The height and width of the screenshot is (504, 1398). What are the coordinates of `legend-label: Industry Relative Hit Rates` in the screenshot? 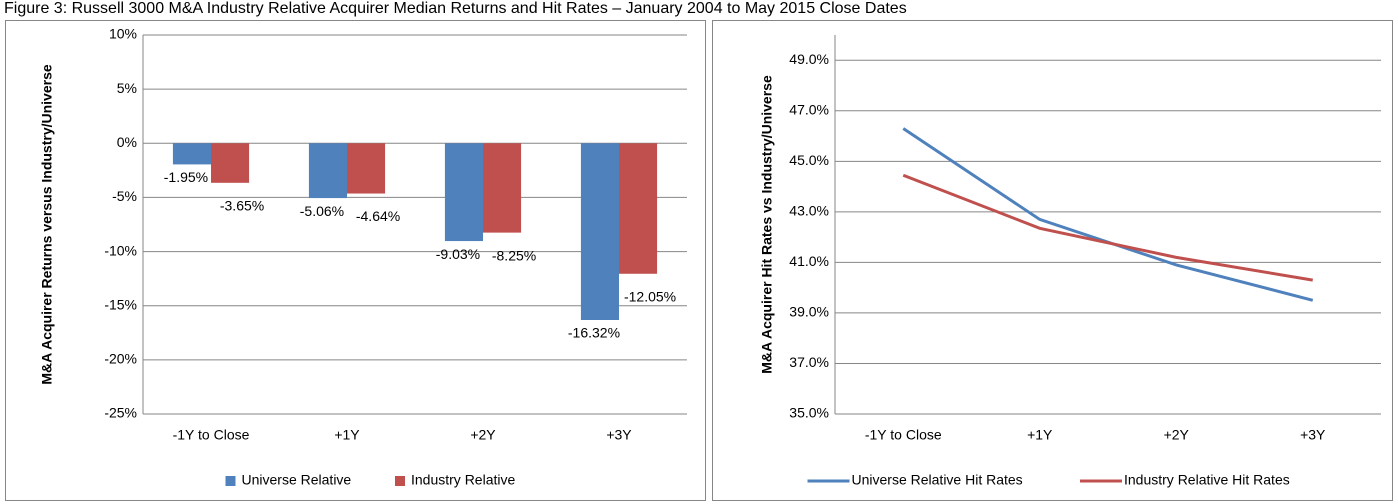 It's located at (1207, 480).